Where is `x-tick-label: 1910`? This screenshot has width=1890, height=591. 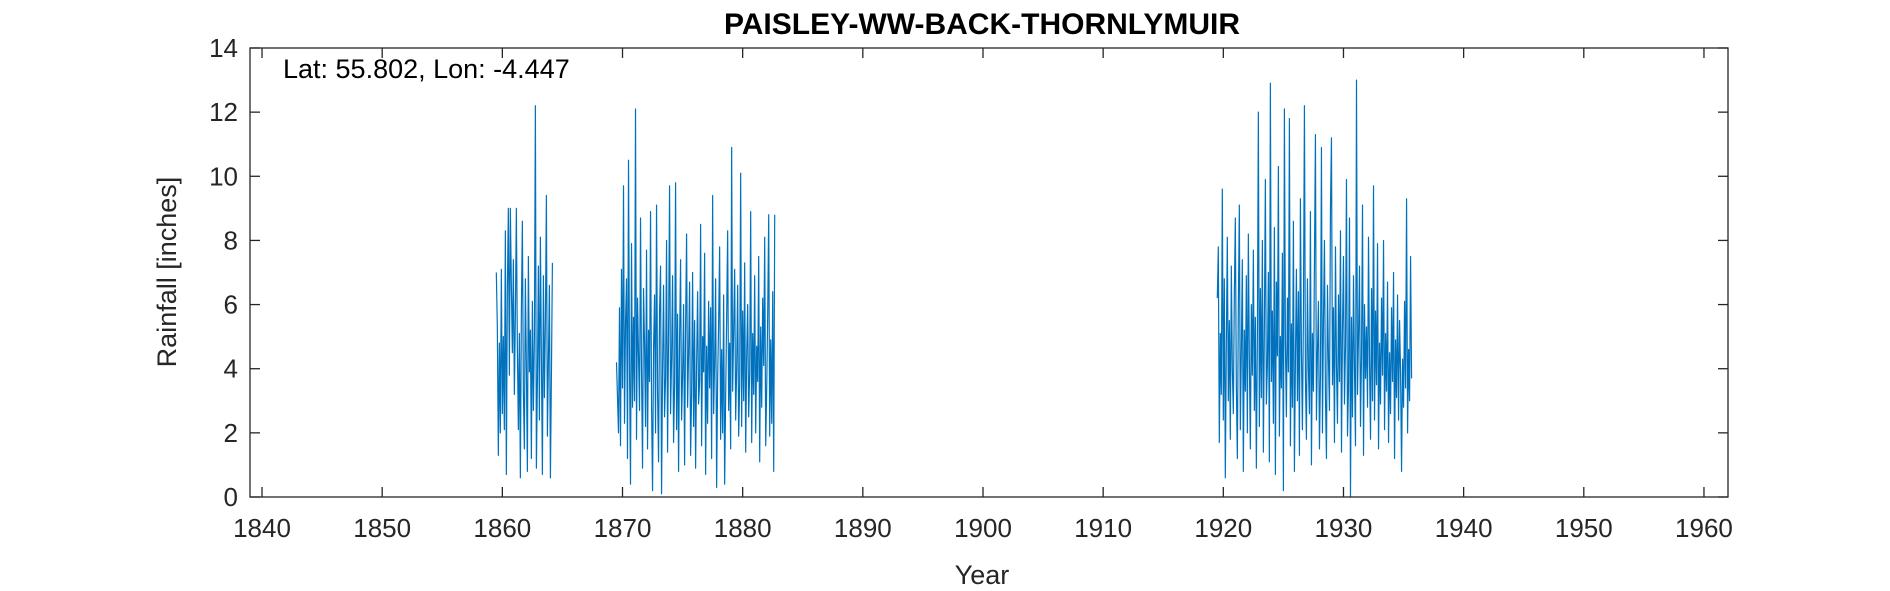 x-tick-label: 1910 is located at coordinates (1103, 528).